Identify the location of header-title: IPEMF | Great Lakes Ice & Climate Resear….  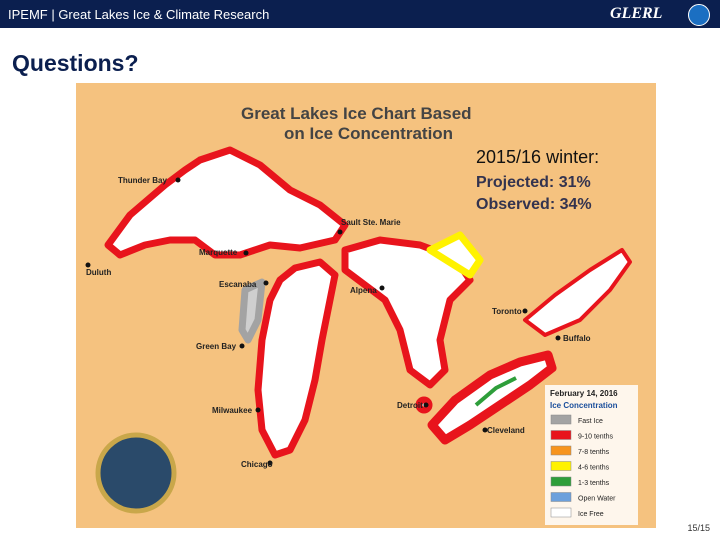
(139, 14).